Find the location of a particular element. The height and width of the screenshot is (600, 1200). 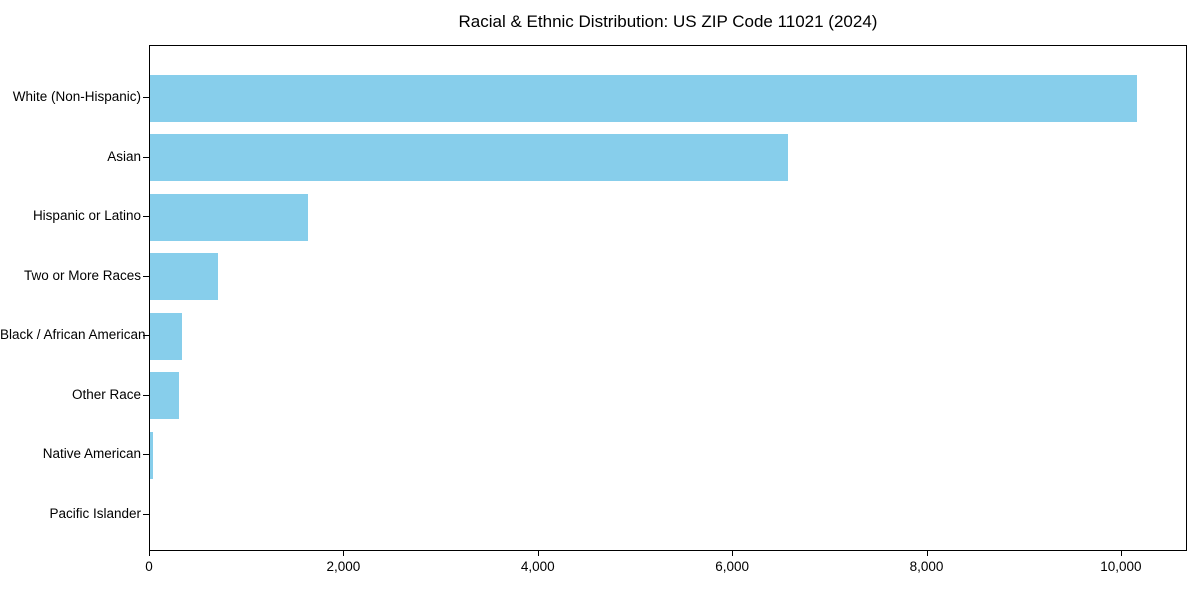

x-tick-label: 8,000 is located at coordinates (926, 566).